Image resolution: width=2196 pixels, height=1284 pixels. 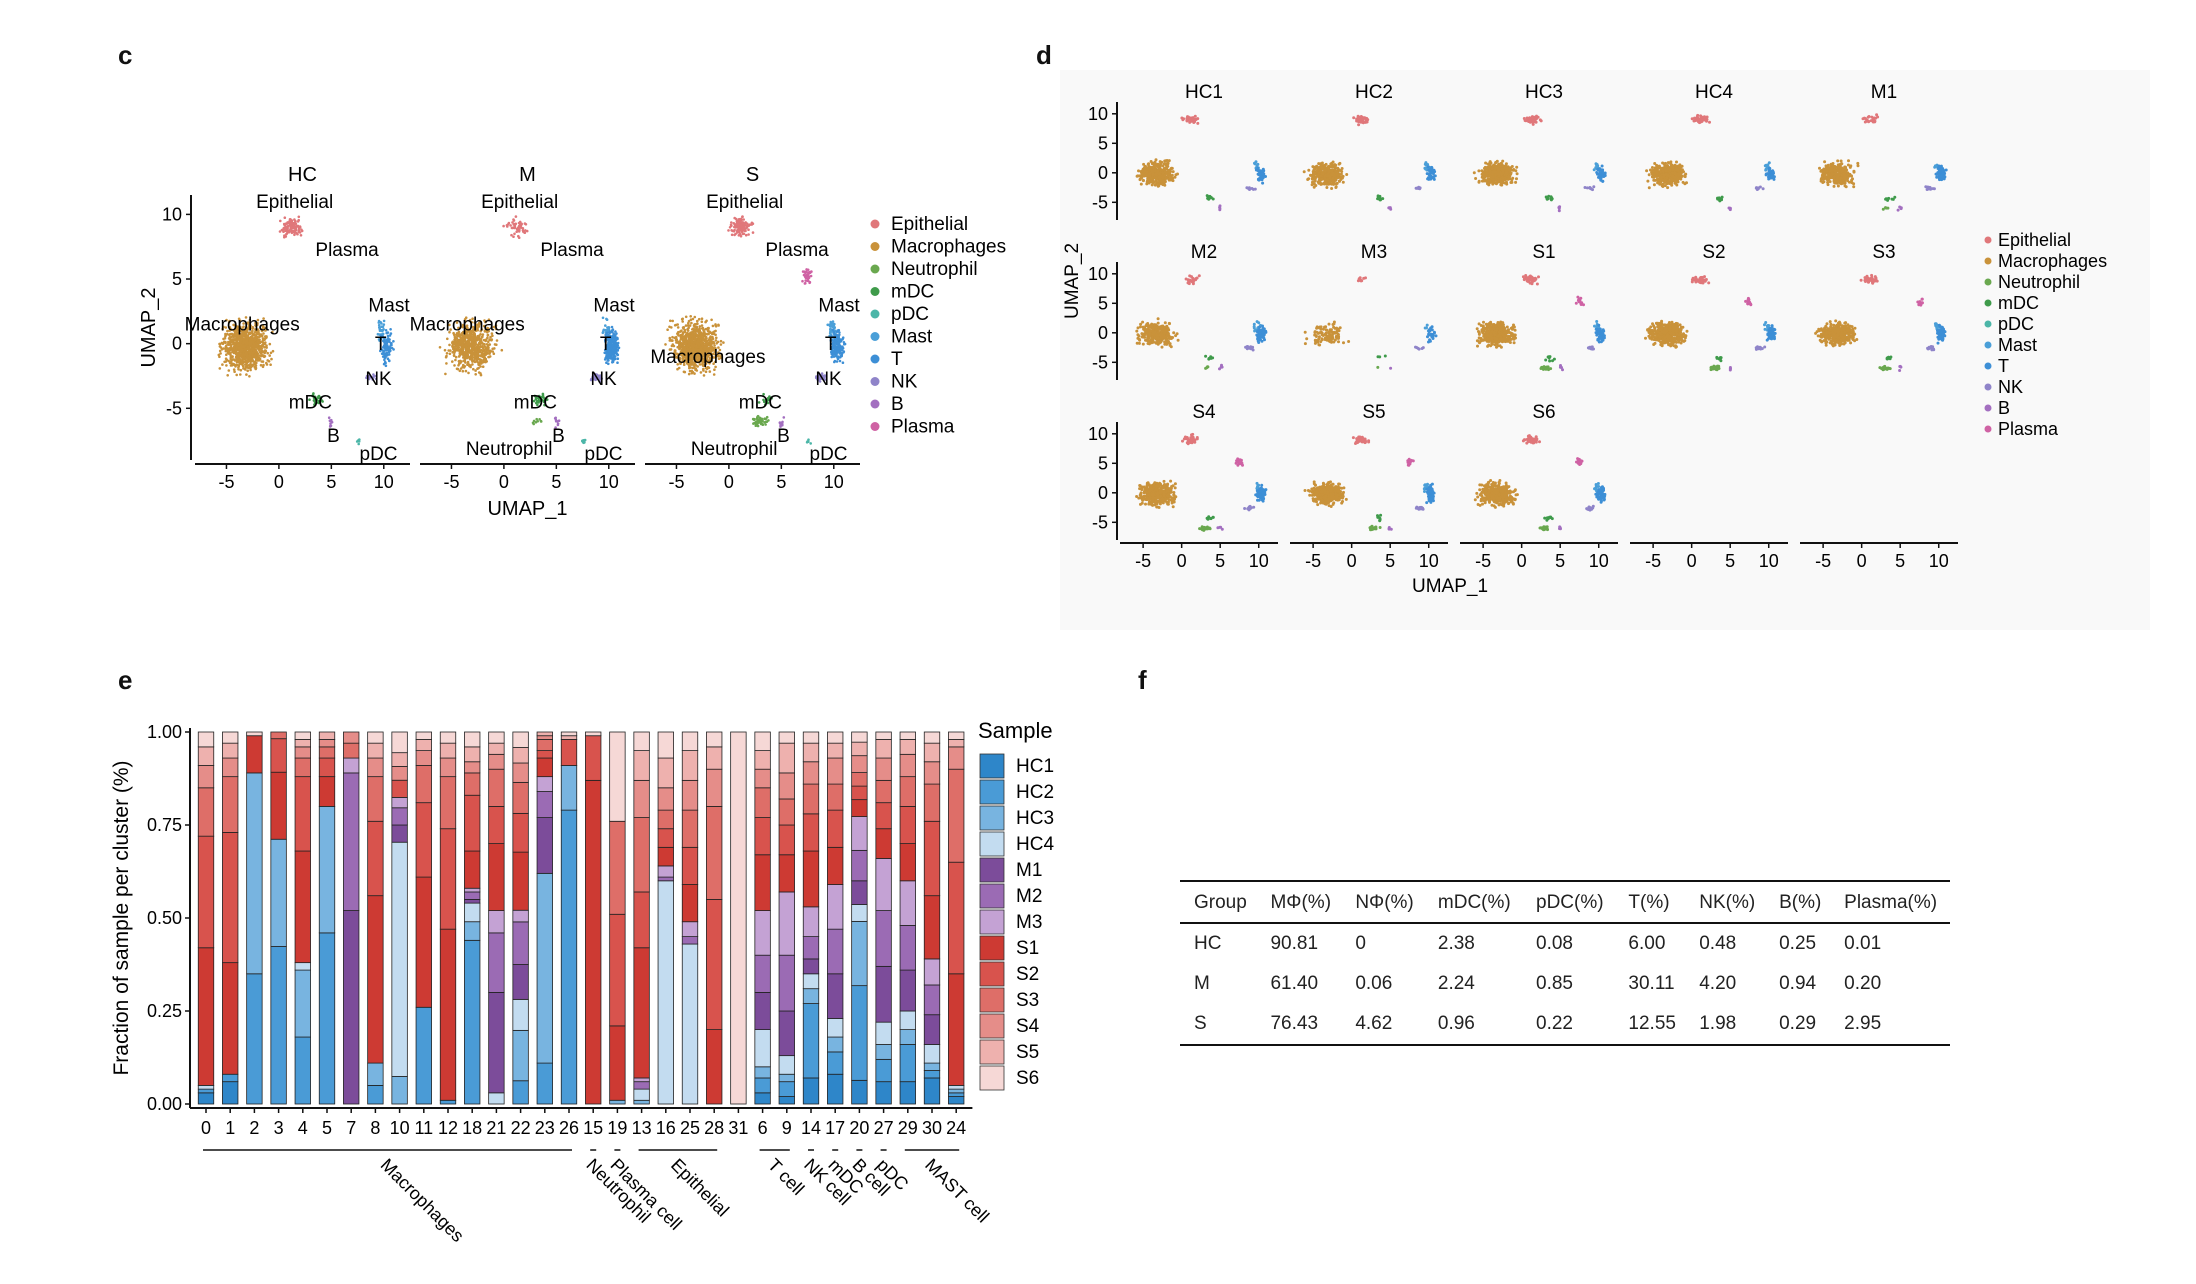 What do you see at coordinates (1456, 943) in the screenshot?
I see `table-cell: 2.38` at bounding box center [1456, 943].